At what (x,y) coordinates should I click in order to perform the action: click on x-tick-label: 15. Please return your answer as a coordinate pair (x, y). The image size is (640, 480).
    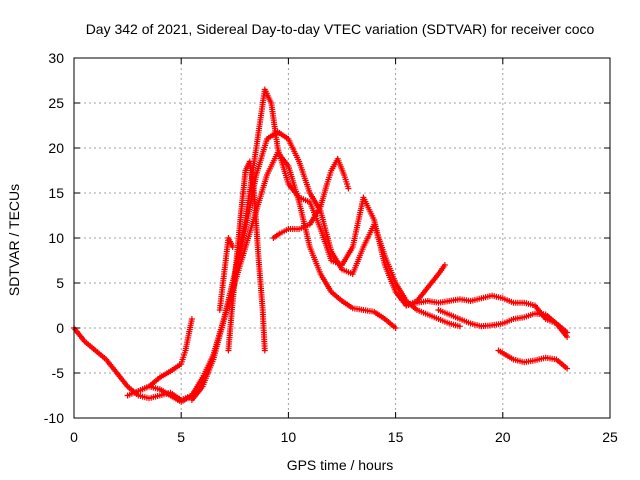
    Looking at the image, I should click on (396, 437).